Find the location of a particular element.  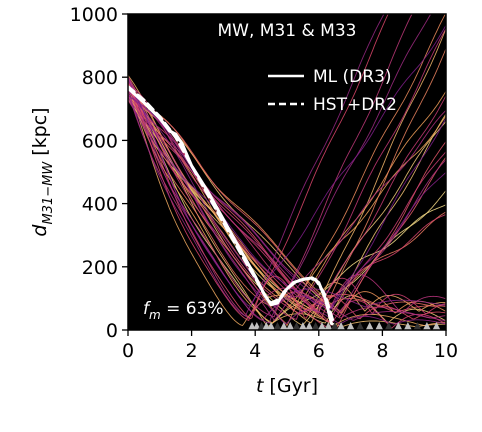

legend-label-ml: ML (DR3) is located at coordinates (352, 77).